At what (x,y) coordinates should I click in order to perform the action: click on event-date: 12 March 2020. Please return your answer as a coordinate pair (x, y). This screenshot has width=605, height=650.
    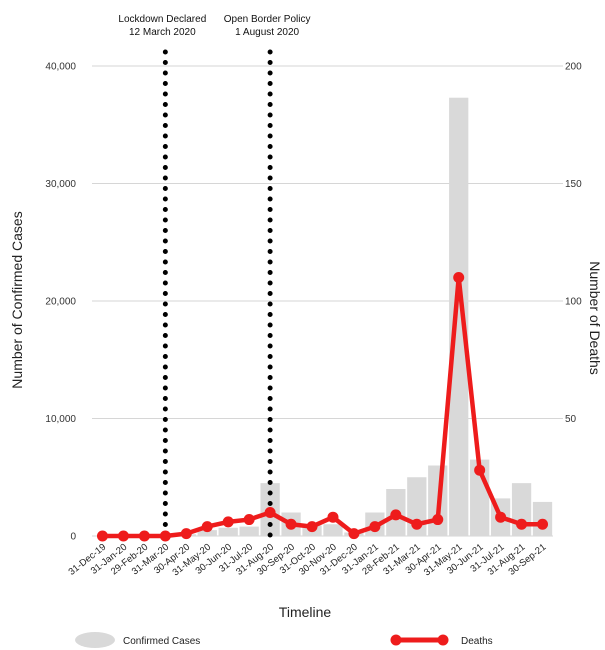
    Looking at the image, I should click on (162, 32).